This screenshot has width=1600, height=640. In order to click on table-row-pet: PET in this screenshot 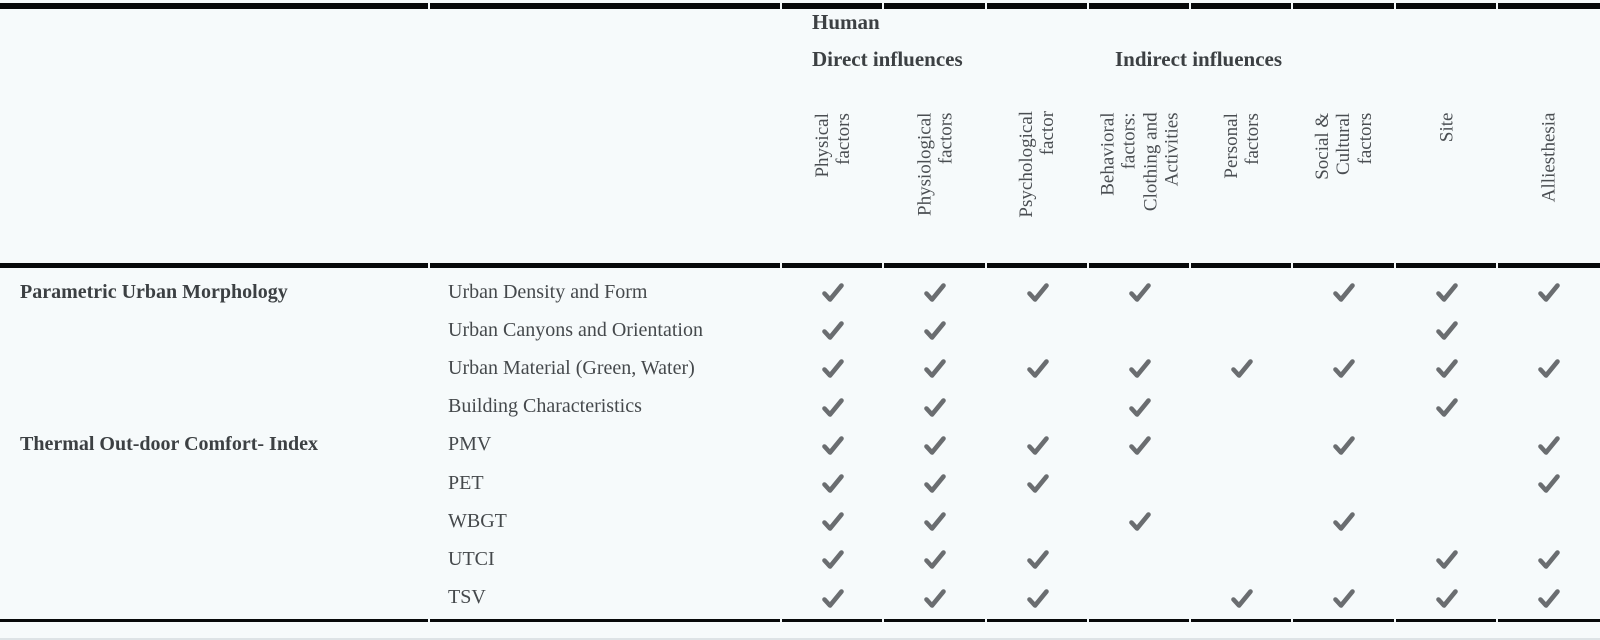, I will do `click(800, 483)`.